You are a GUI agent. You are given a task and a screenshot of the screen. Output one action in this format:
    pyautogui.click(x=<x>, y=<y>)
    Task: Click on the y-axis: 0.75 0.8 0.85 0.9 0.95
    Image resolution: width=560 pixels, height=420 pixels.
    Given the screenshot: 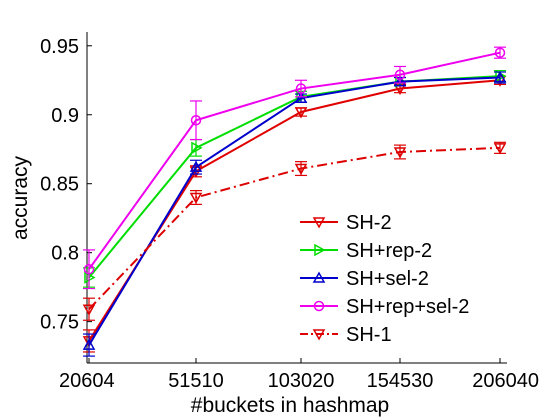 What is the action you would take?
    pyautogui.click(x=66, y=185)
    